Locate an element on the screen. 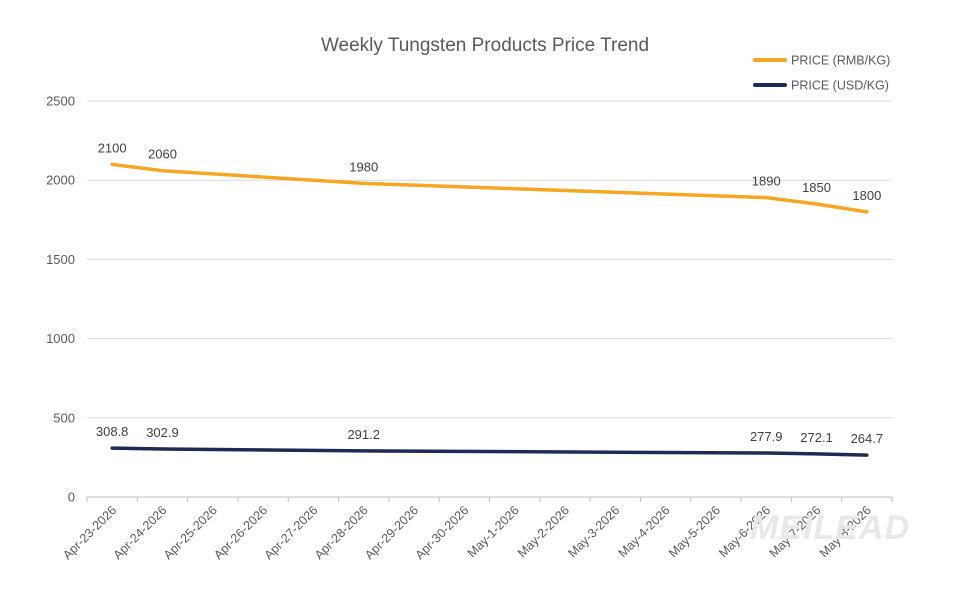 Image resolution: width=980 pixels, height=596 pixels. y-tick-label: 1000 is located at coordinates (60, 338).